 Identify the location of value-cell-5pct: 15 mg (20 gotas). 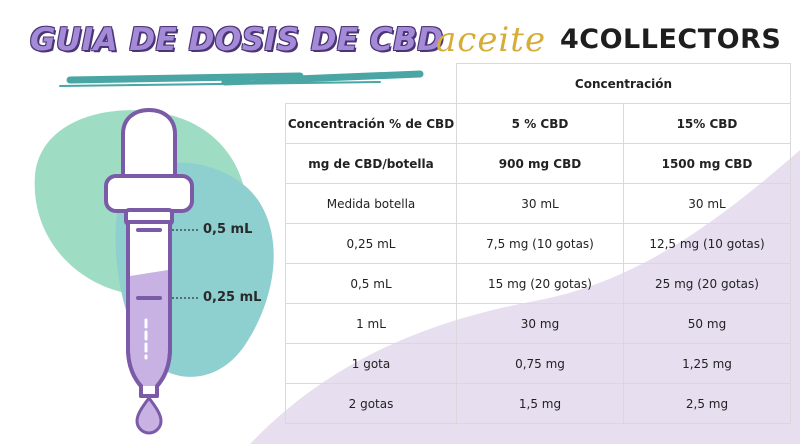
(540, 283).